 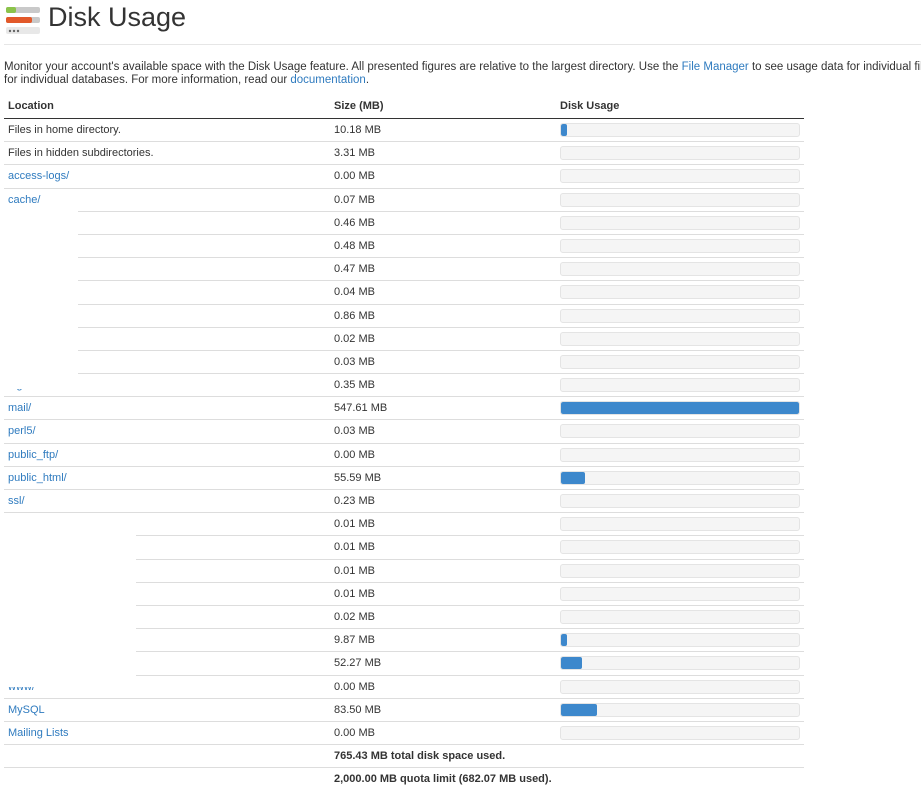 I want to click on table-row: vn/52.27 MB, so click(x=404, y=664).